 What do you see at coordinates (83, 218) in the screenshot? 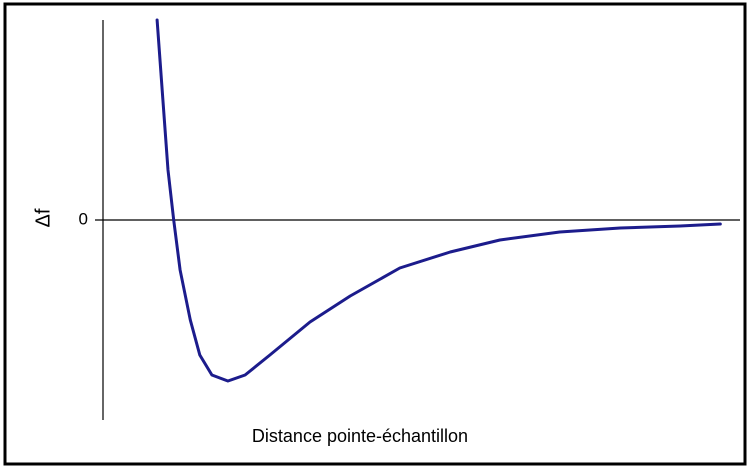
I see `y-tick-label: 0` at bounding box center [83, 218].